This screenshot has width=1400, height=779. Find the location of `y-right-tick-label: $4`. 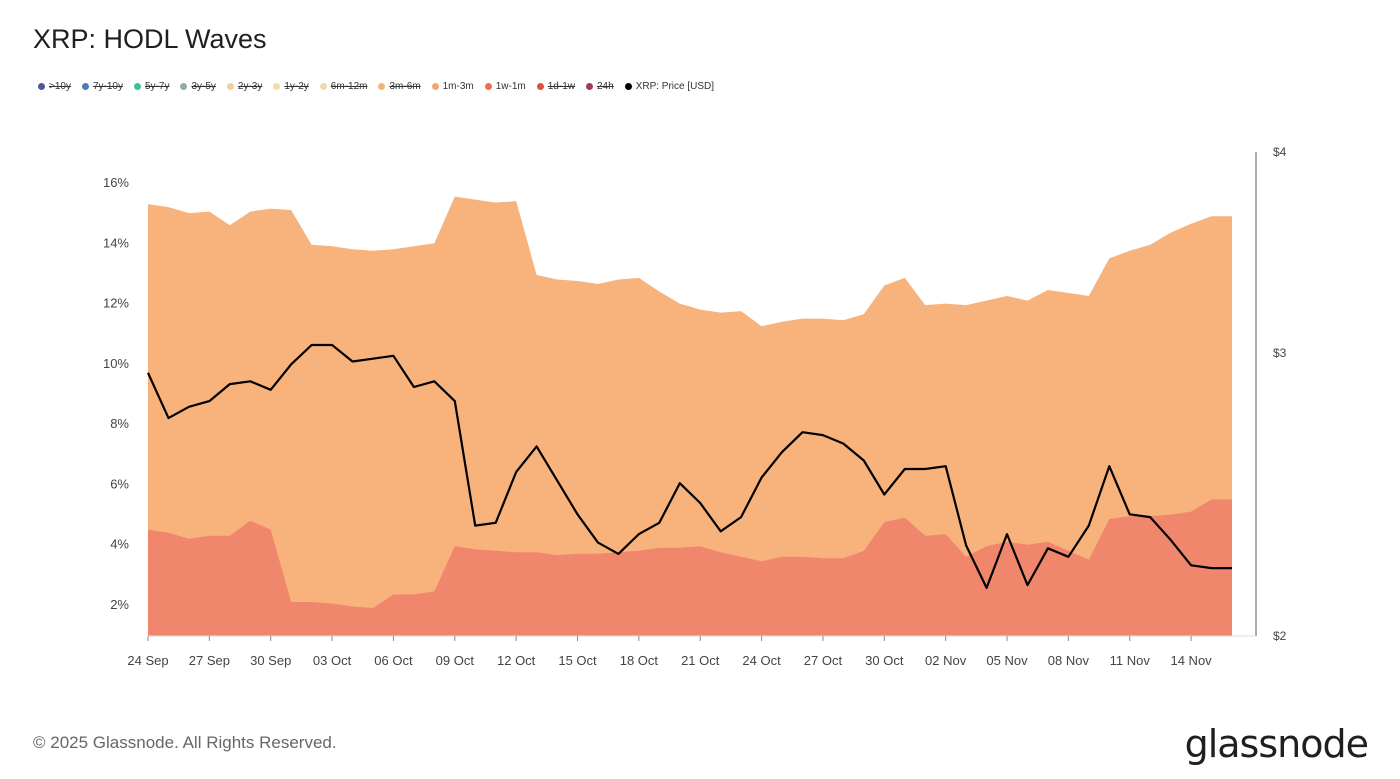

y-right-tick-label: $4 is located at coordinates (1280, 152).